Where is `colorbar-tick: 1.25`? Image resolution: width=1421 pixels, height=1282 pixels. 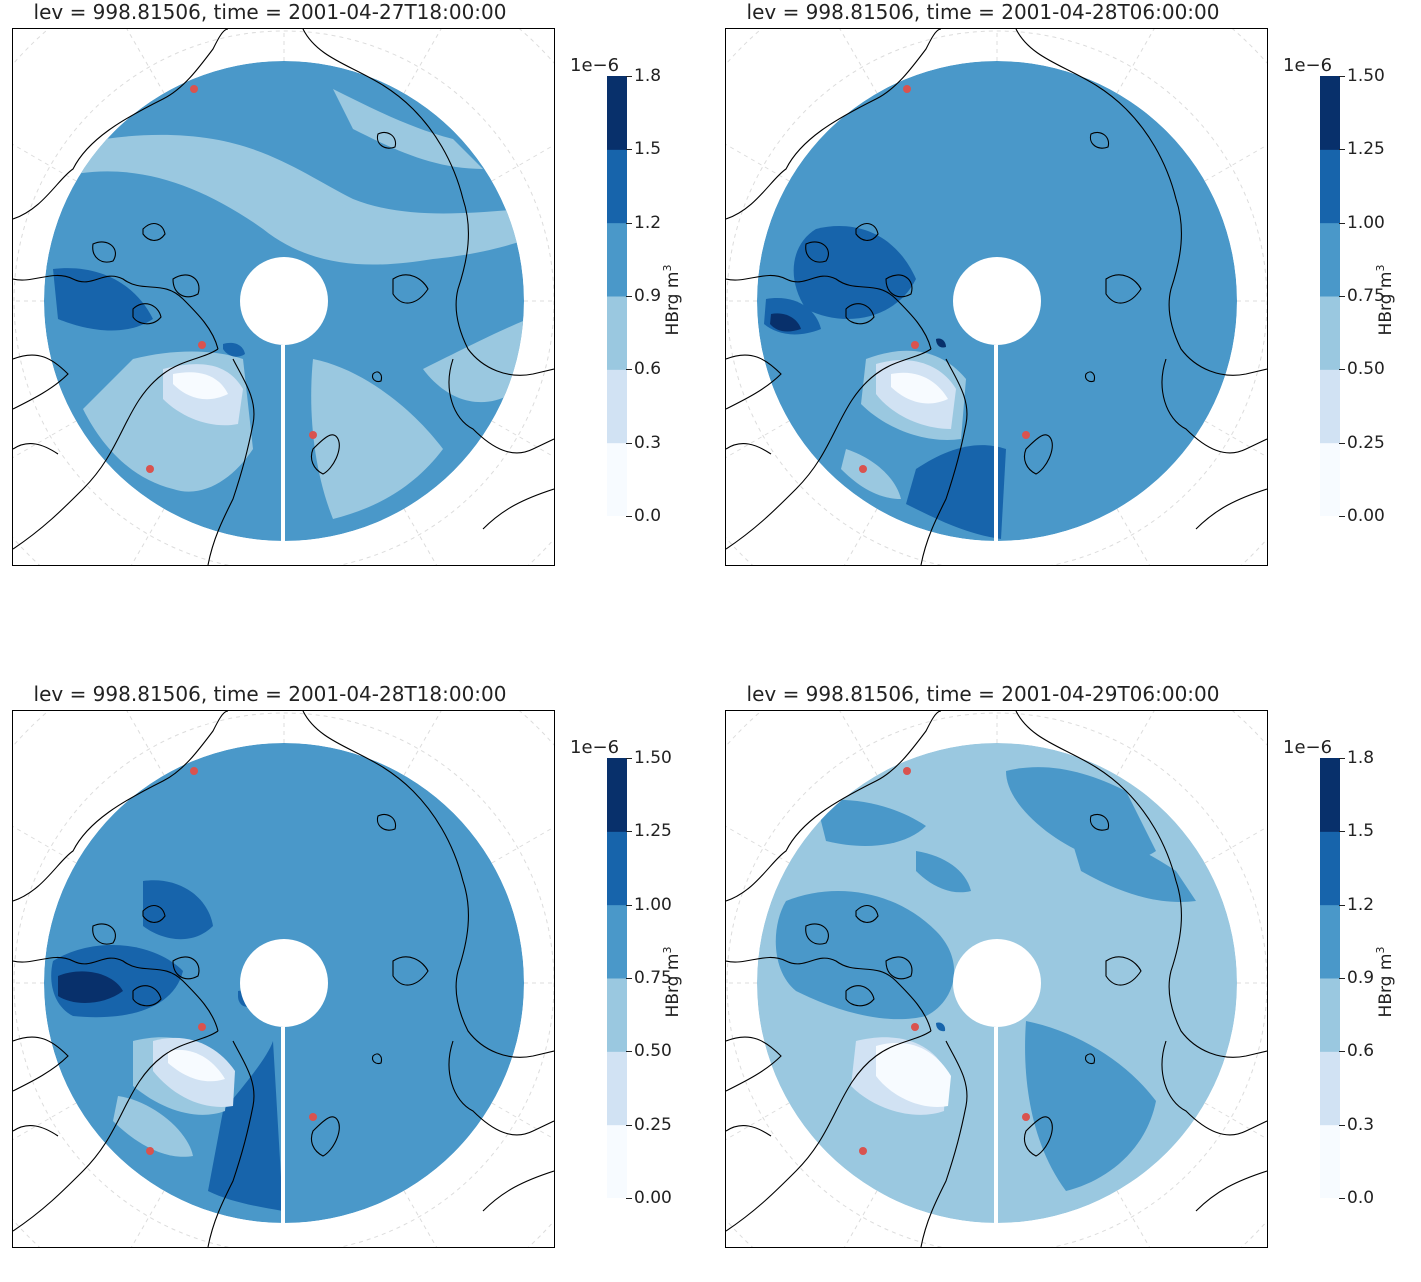
colorbar-tick: 1.25 is located at coordinates (1362, 149).